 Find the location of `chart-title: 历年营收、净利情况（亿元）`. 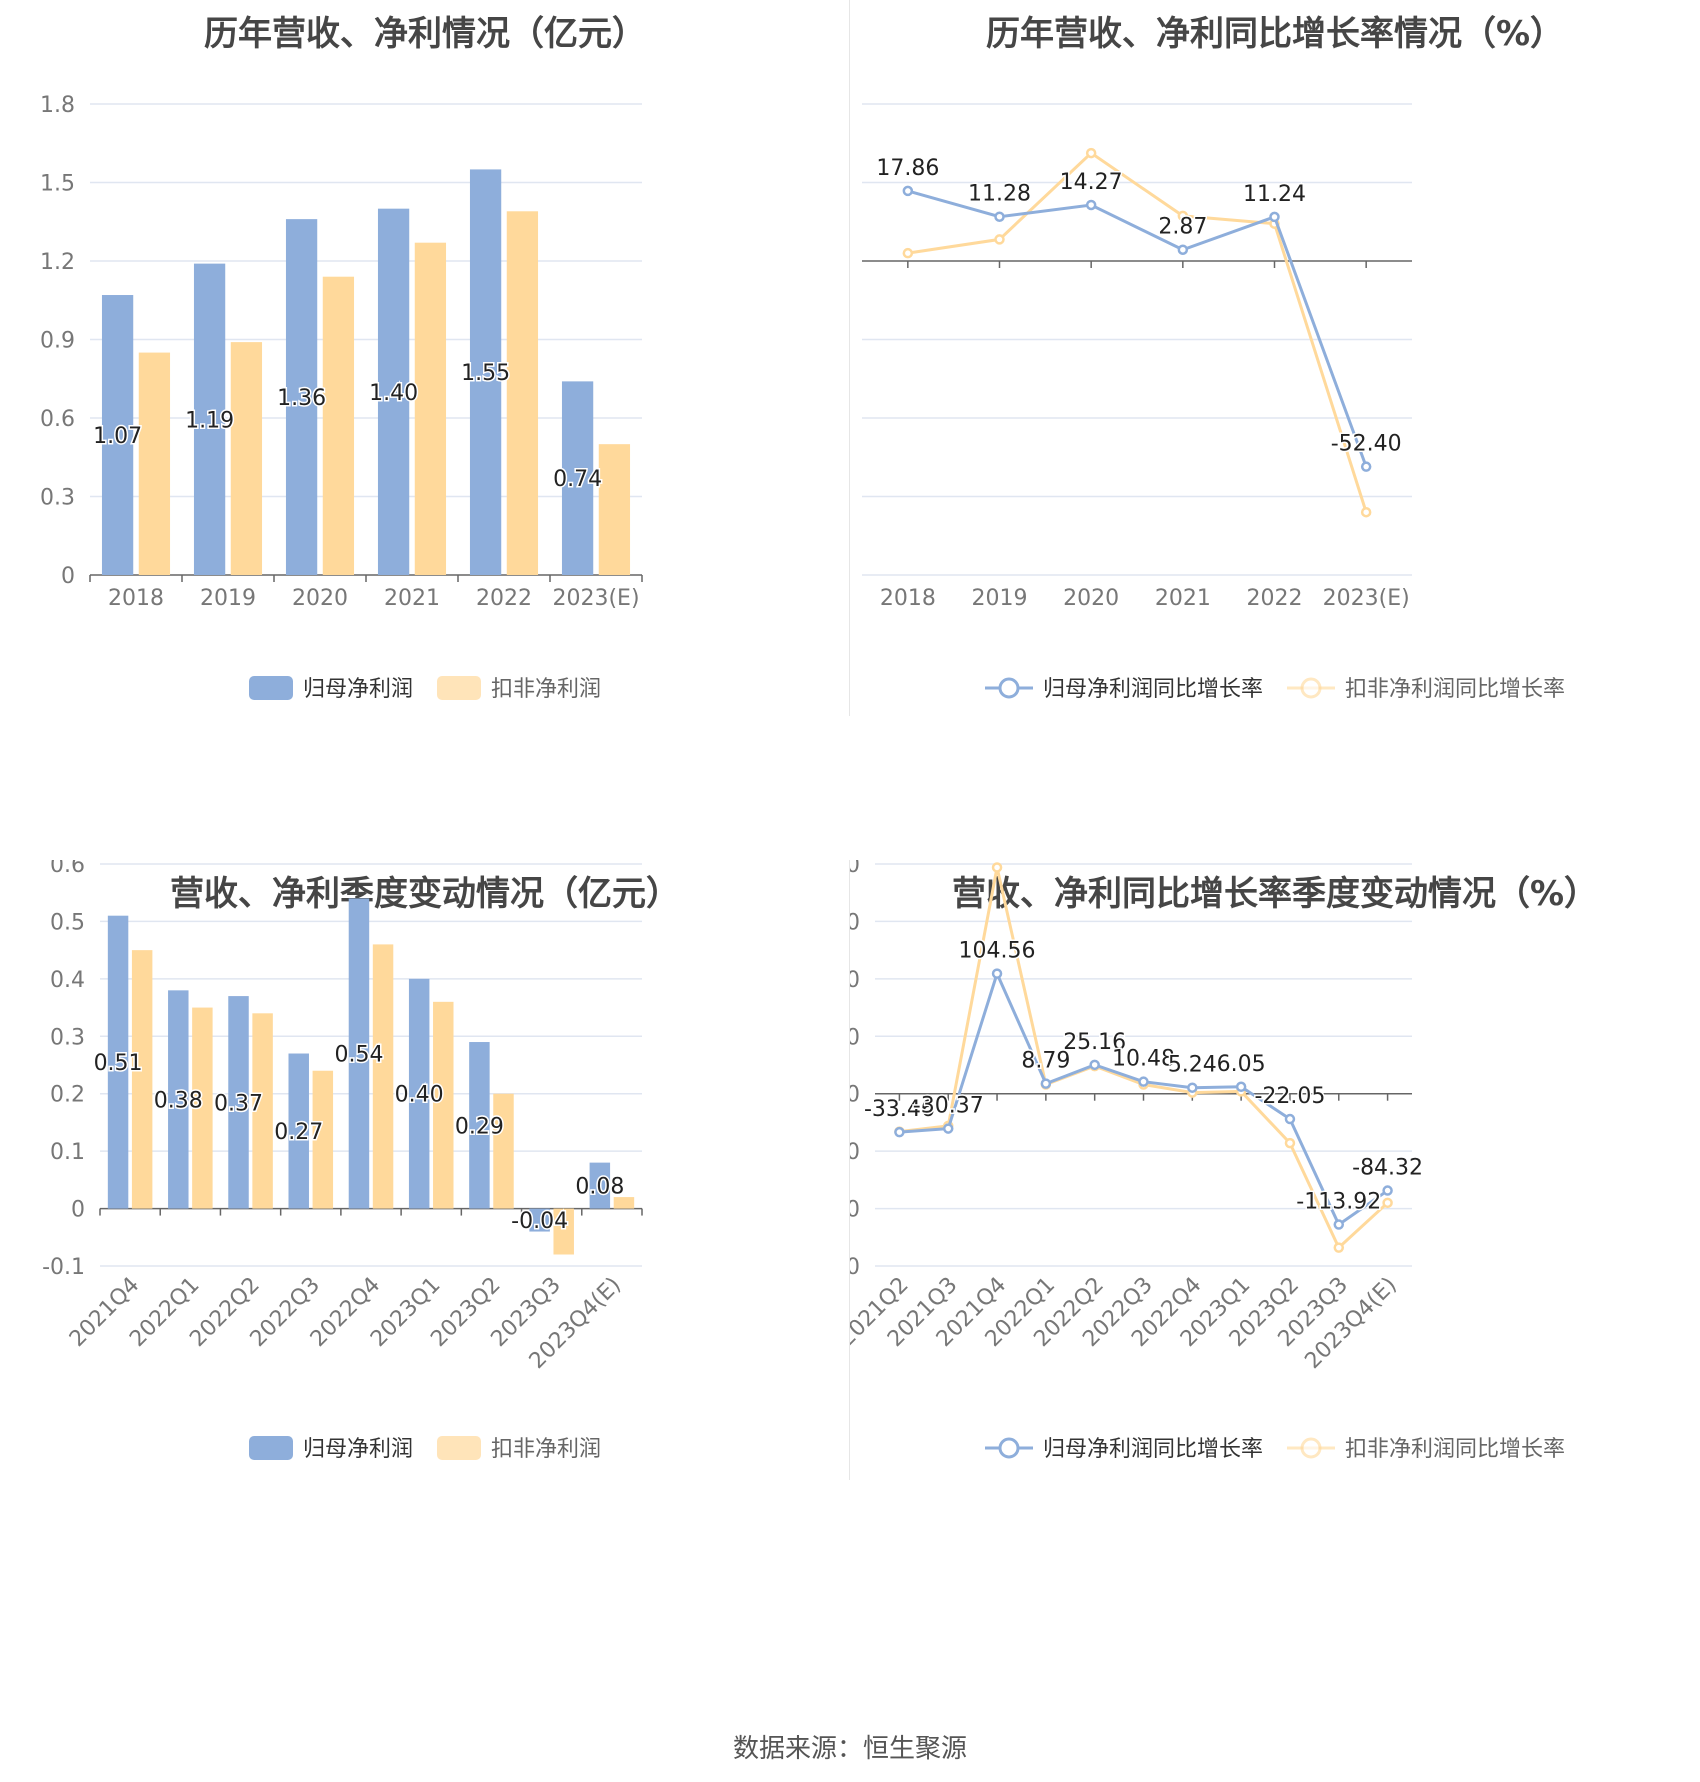

chart-title: 历年营收、净利情况（亿元） is located at coordinates (425, 34).